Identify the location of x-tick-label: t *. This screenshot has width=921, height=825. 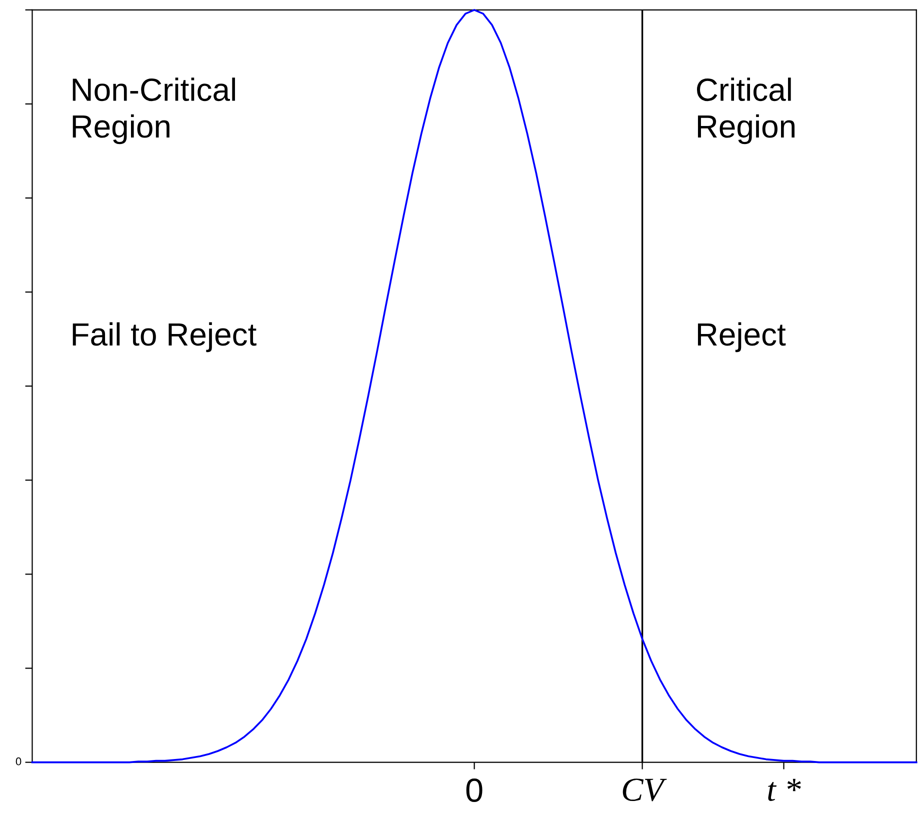
(784, 790).